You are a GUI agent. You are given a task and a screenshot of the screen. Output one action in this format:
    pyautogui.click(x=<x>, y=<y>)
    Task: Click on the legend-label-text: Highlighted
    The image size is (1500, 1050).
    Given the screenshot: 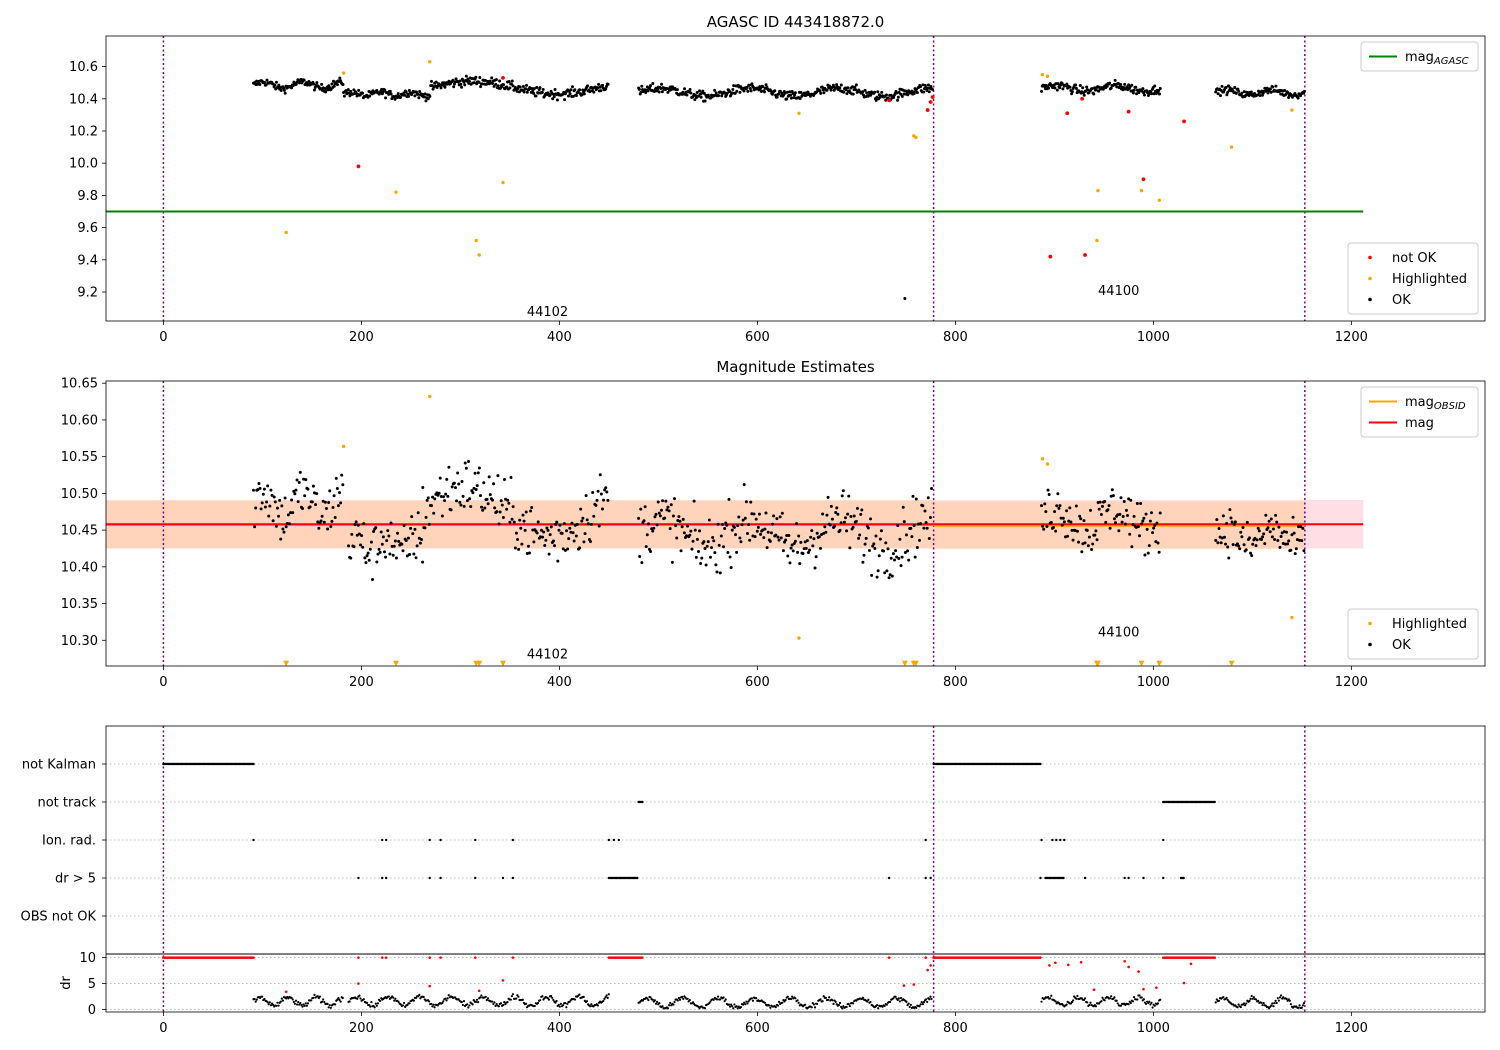 What is the action you would take?
    pyautogui.click(x=1429, y=279)
    